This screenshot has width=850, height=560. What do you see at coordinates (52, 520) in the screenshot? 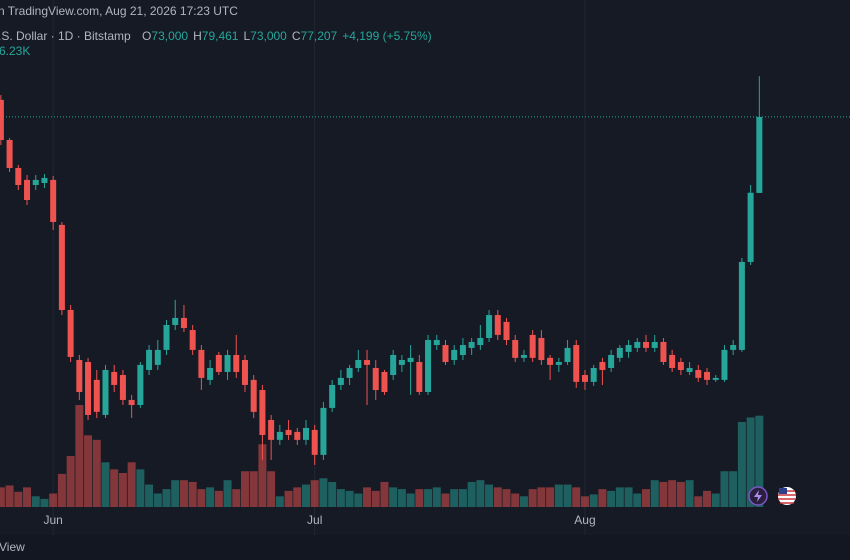
I see `x-tick-label: Jun` at bounding box center [52, 520].